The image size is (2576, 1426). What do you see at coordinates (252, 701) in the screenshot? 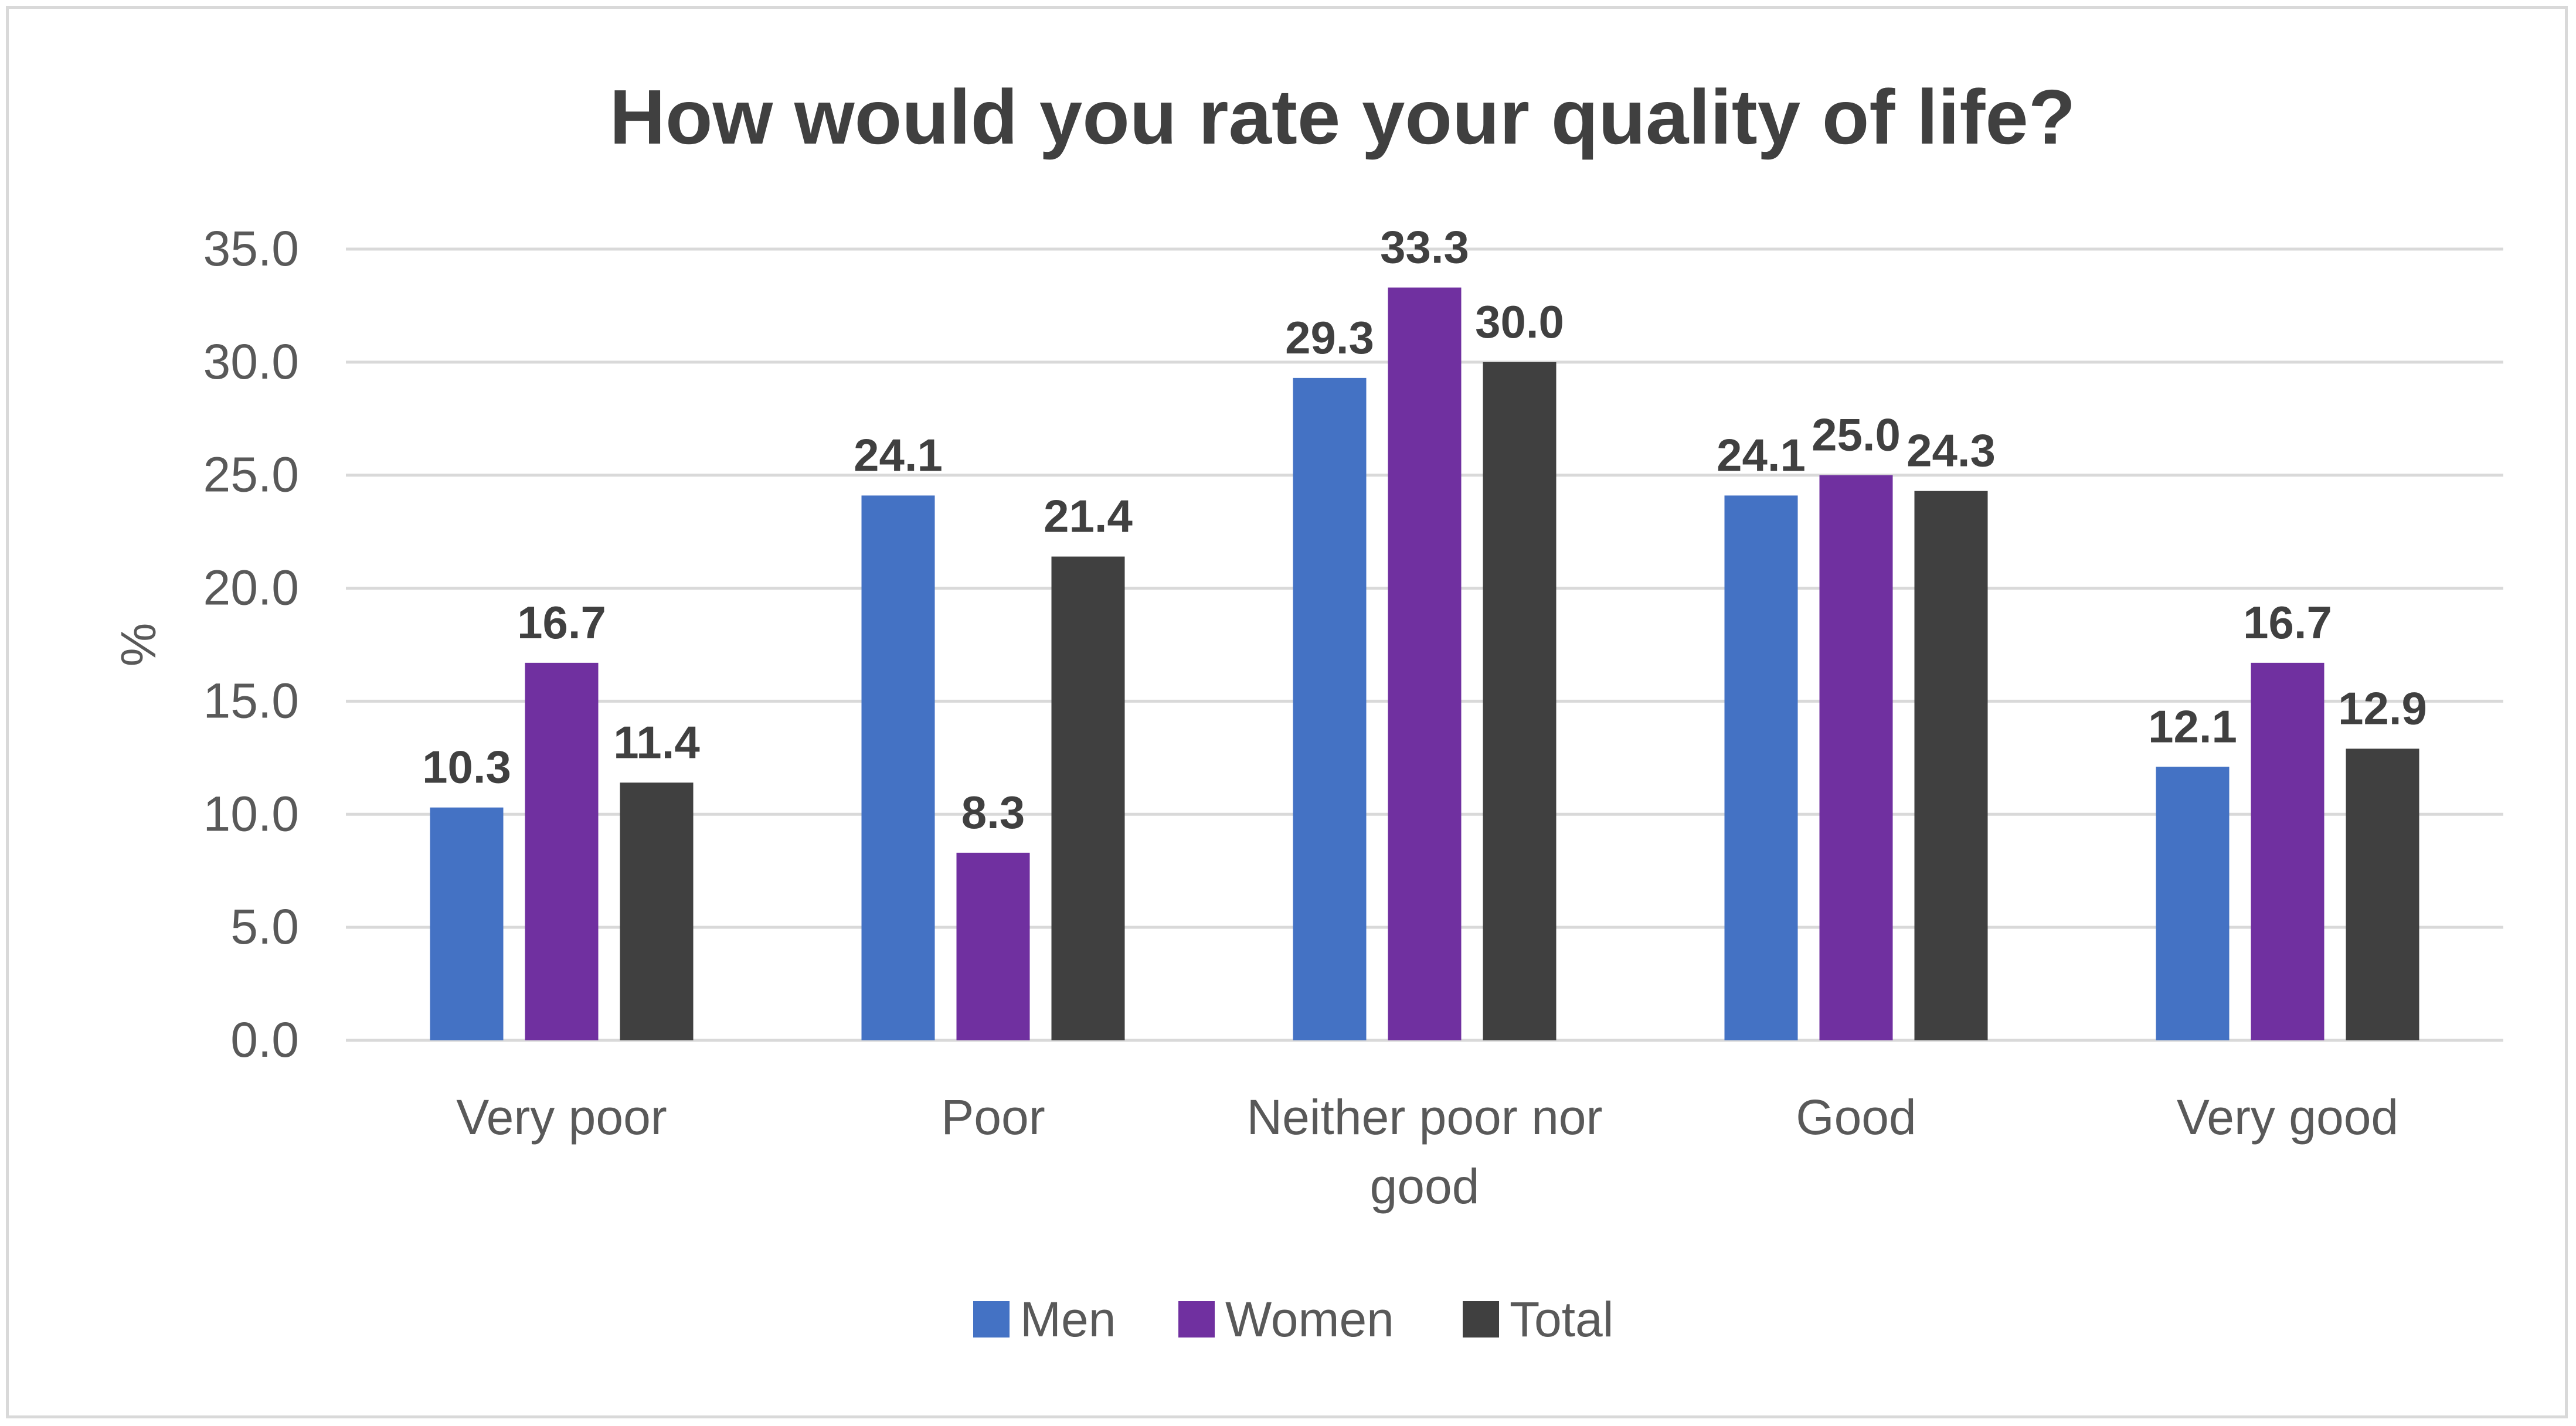
I see `y-tick-label: 15.0` at bounding box center [252, 701].